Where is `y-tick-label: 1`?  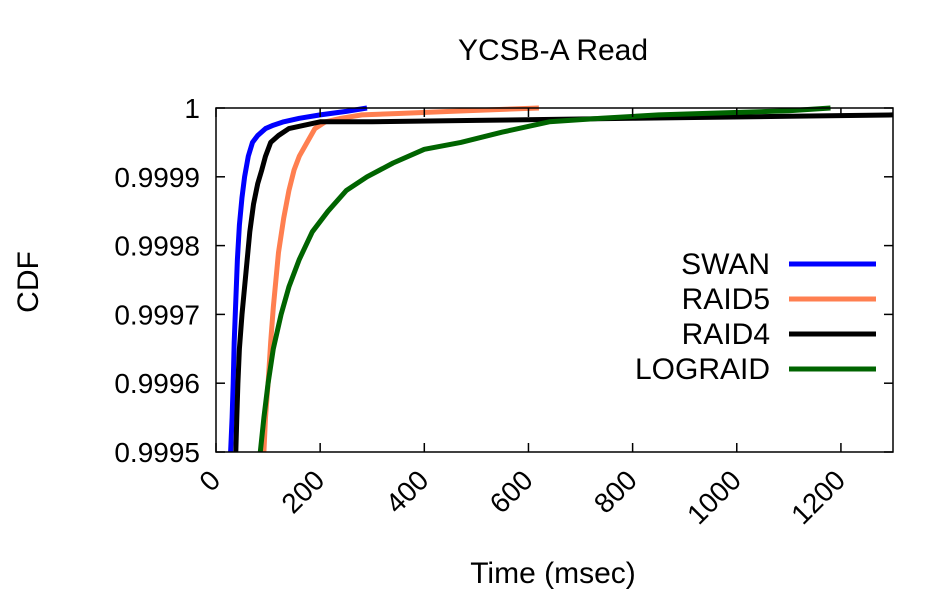
y-tick-label: 1 is located at coordinates (192, 108).